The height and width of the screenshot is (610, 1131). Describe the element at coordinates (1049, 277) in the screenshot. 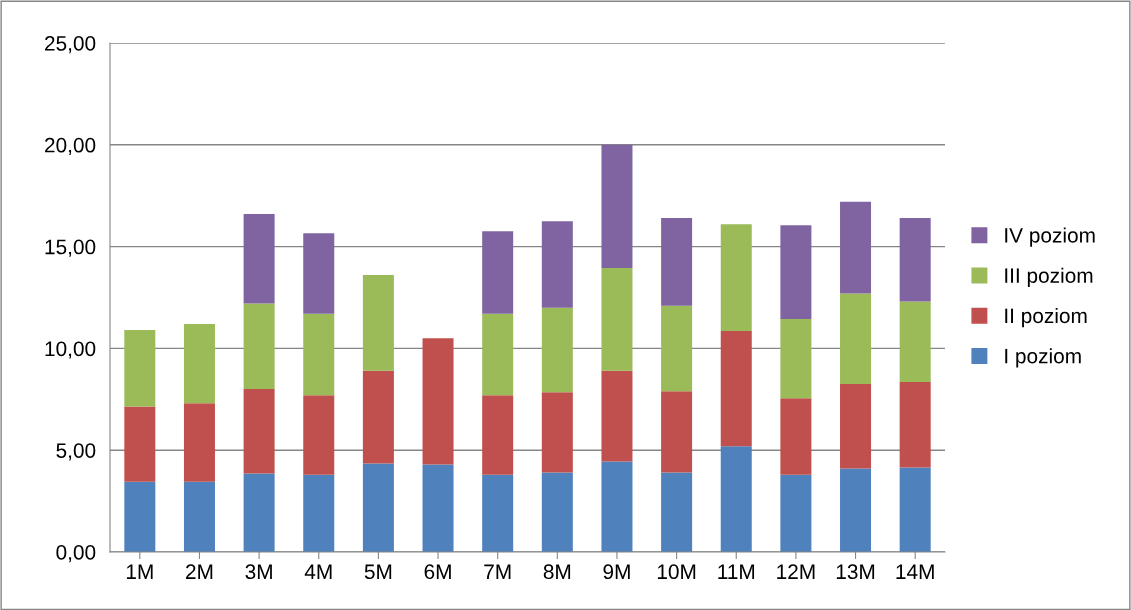

I see `legend-label: III poziom` at that location.